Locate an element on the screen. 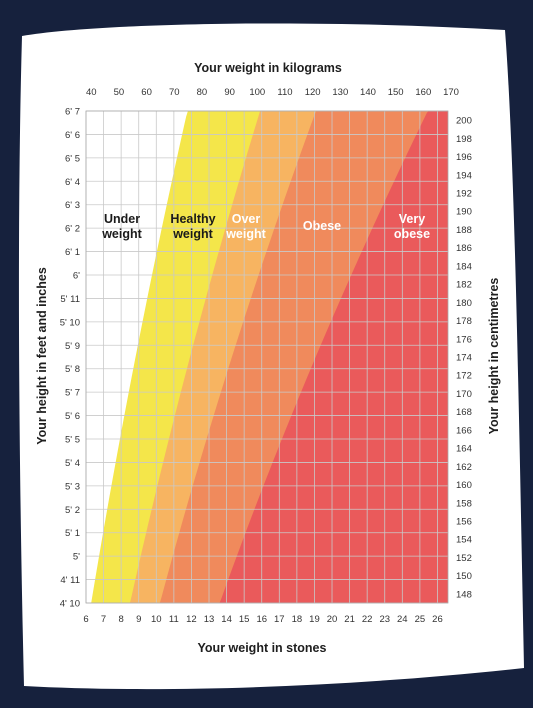  bottom-axis-title: Your weight in stones is located at coordinates (262, 648).